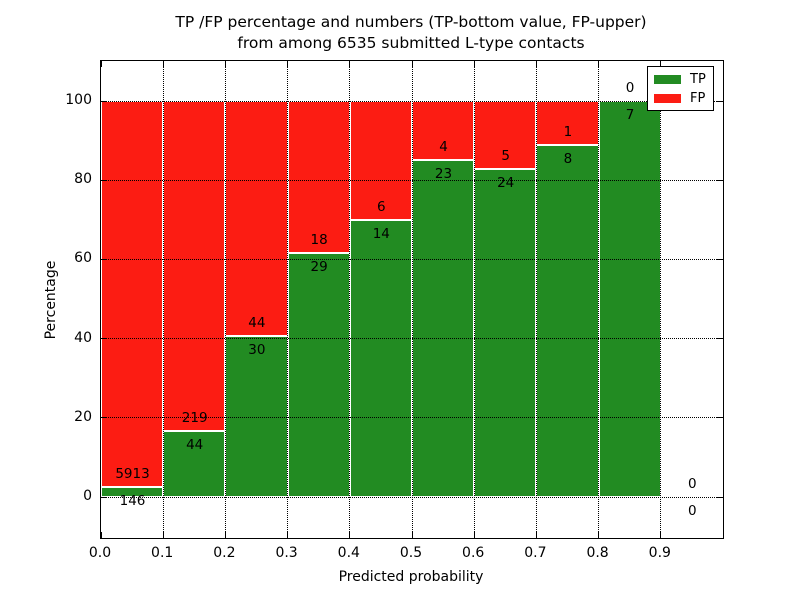 Image resolution: width=800 pixels, height=600 pixels. Describe the element at coordinates (568, 132) in the screenshot. I see `fp-count-label: 1` at that location.